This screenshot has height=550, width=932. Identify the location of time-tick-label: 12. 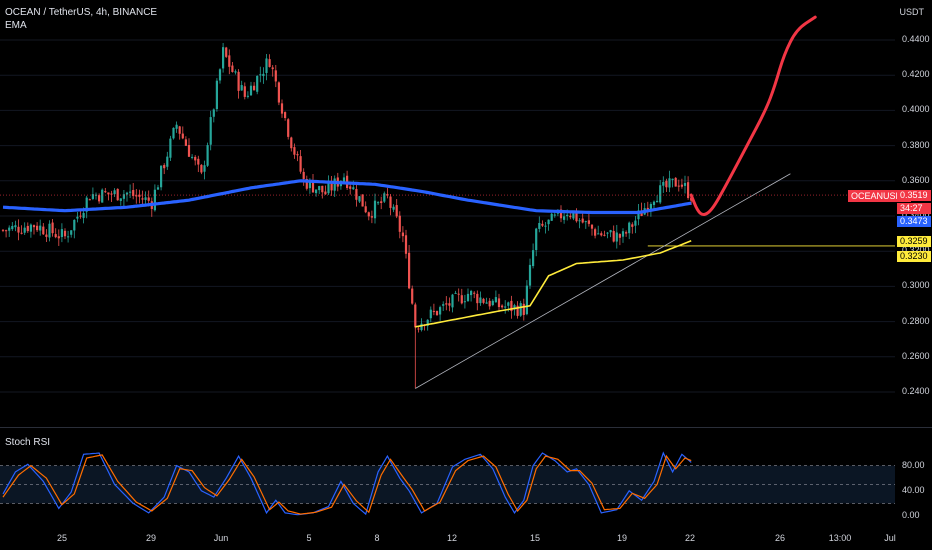
(452, 538).